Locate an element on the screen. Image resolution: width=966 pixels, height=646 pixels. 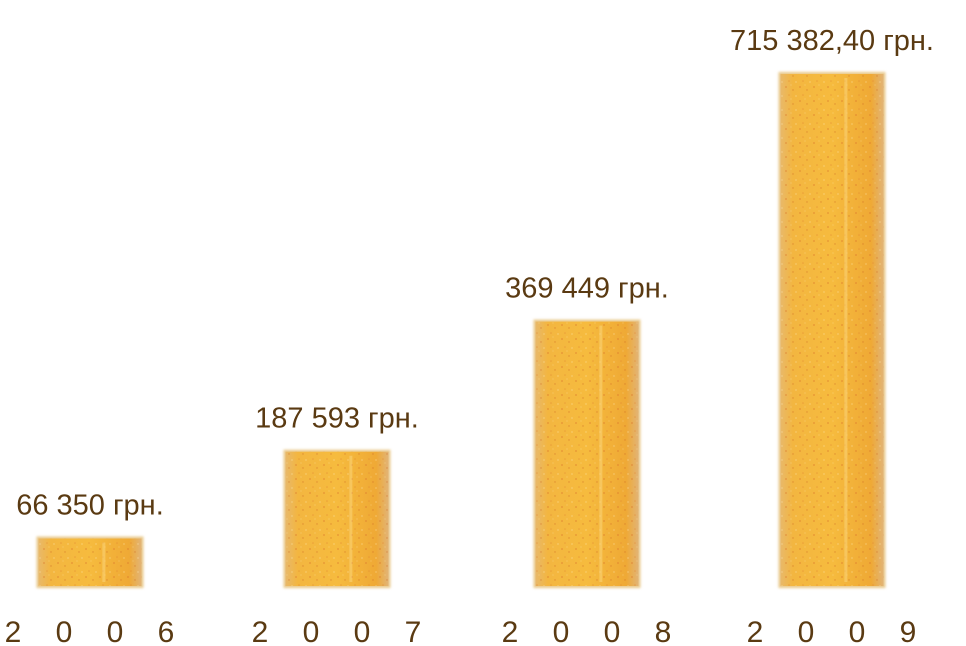
category-label-2: 2 0 0 7 is located at coordinates (343, 631).